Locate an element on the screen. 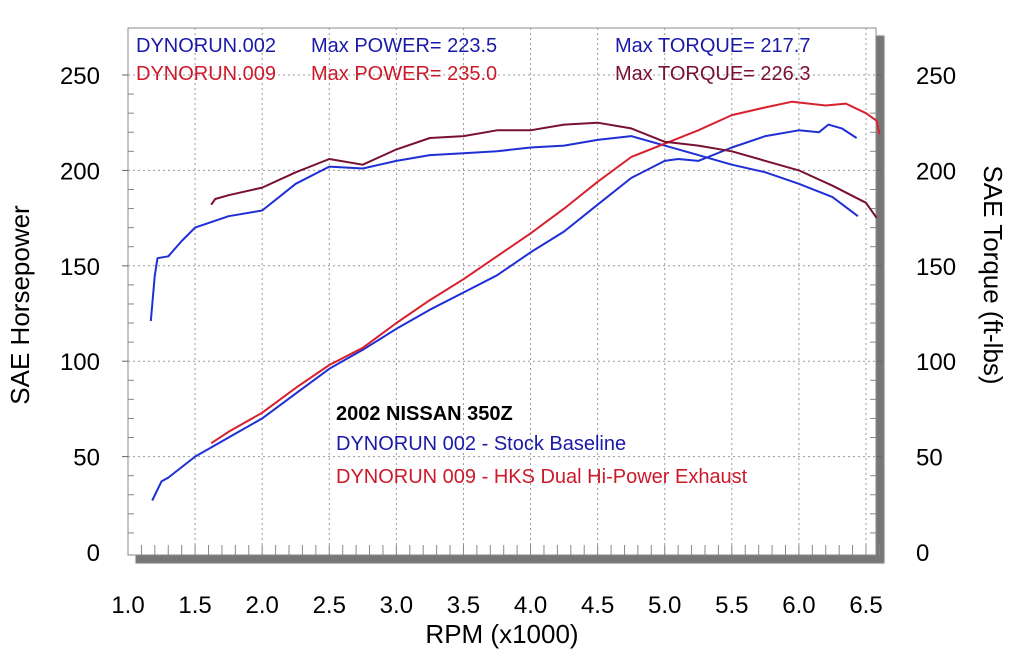 This screenshot has width=1013, height=649. y-axis-title-right: SAE Torque (ft-lbs) is located at coordinates (993, 274).